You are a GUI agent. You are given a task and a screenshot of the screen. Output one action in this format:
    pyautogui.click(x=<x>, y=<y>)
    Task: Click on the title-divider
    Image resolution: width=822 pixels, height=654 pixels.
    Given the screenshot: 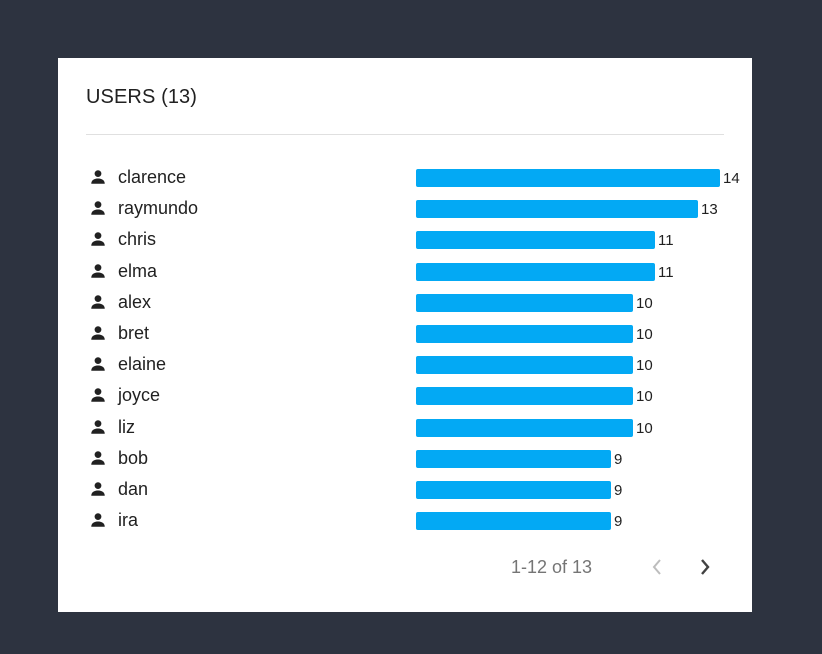 What is the action you would take?
    pyautogui.click(x=405, y=134)
    